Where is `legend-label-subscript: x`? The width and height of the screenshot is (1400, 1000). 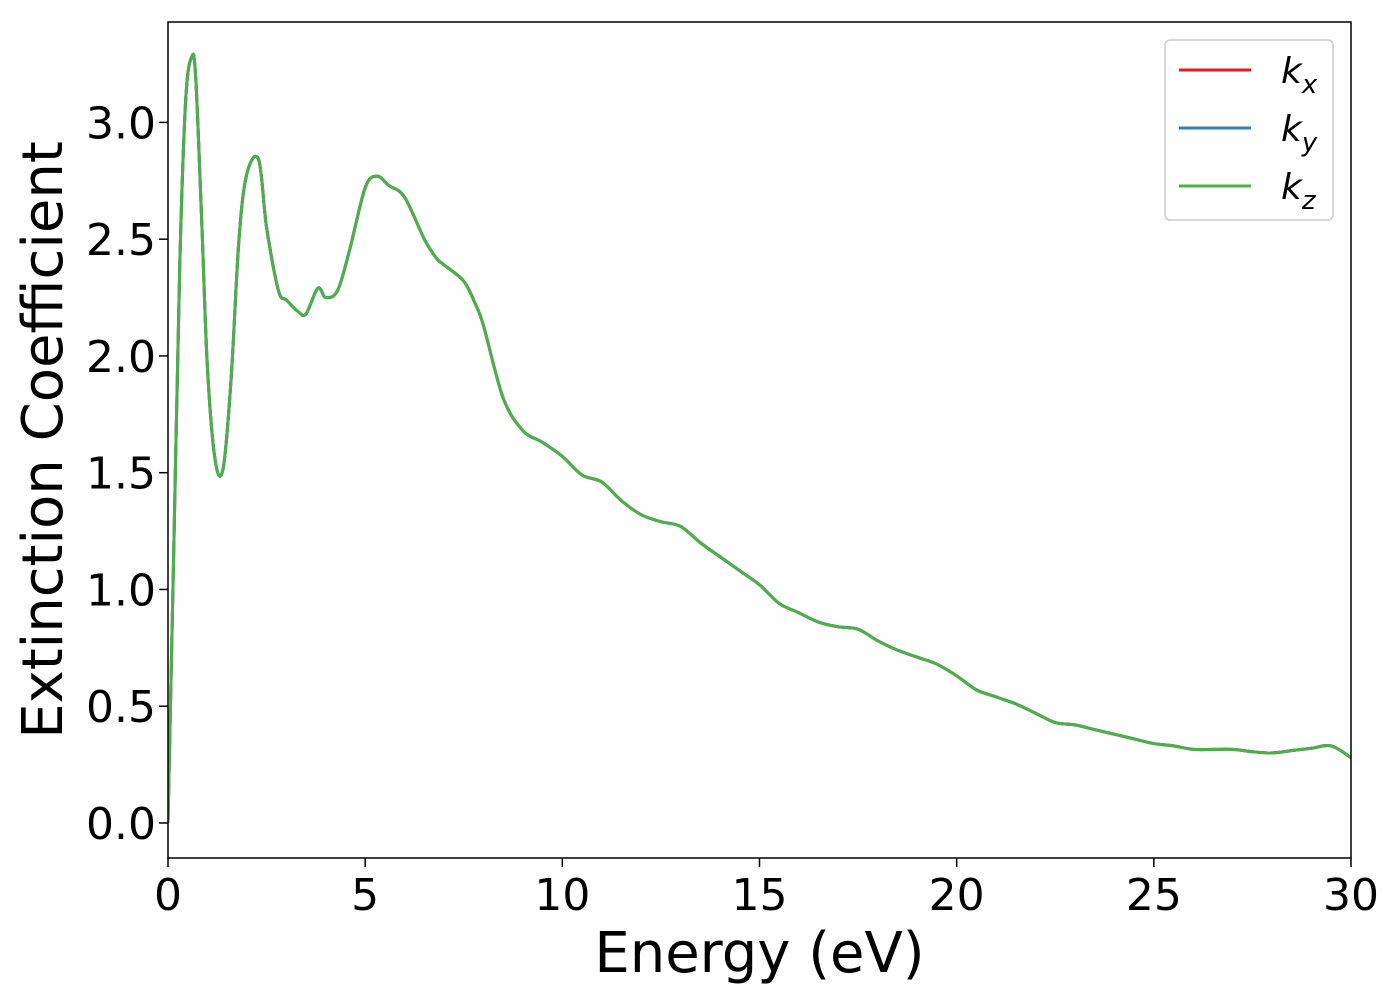 legend-label-subscript: x is located at coordinates (1309, 85).